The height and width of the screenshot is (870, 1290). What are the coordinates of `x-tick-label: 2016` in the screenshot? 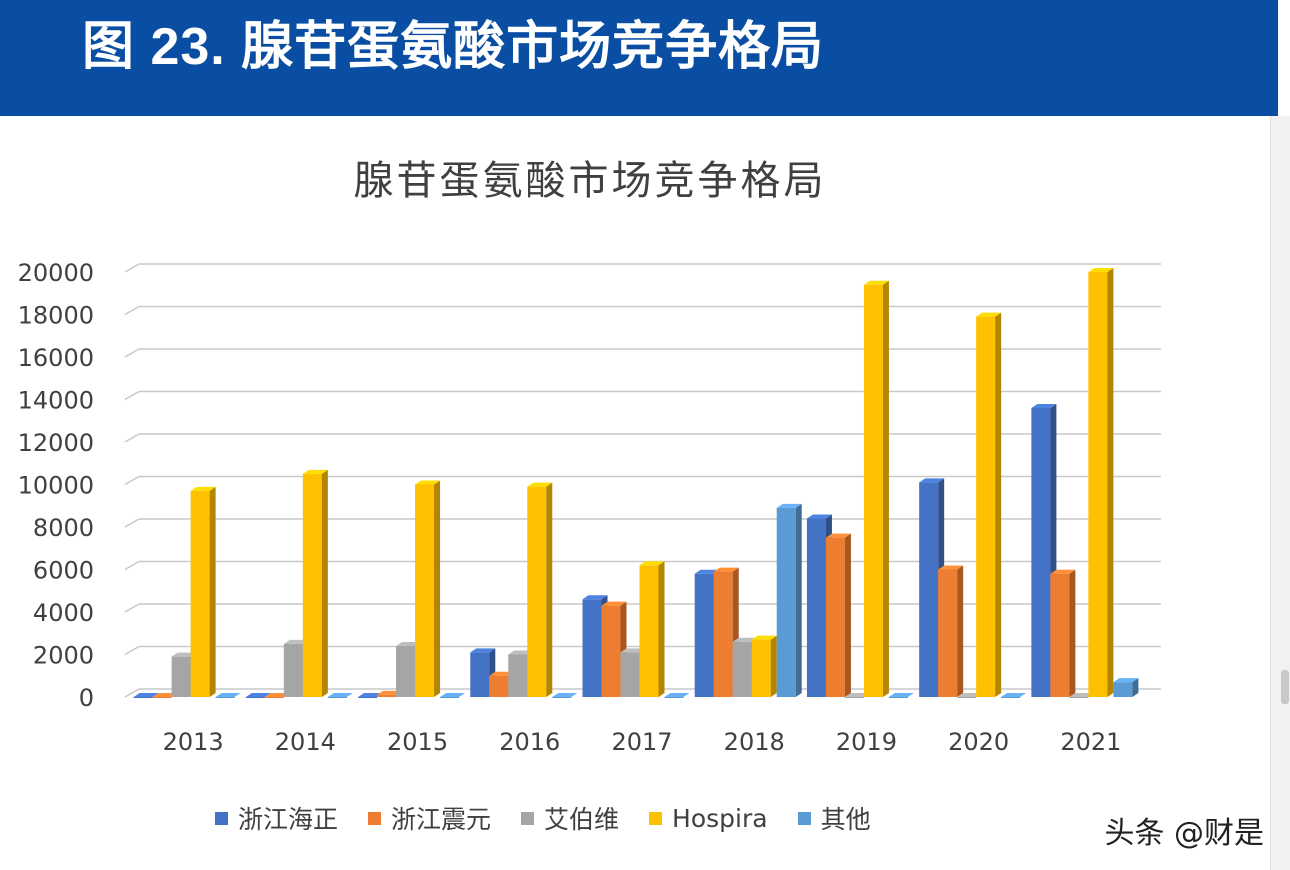 It's located at (529, 742).